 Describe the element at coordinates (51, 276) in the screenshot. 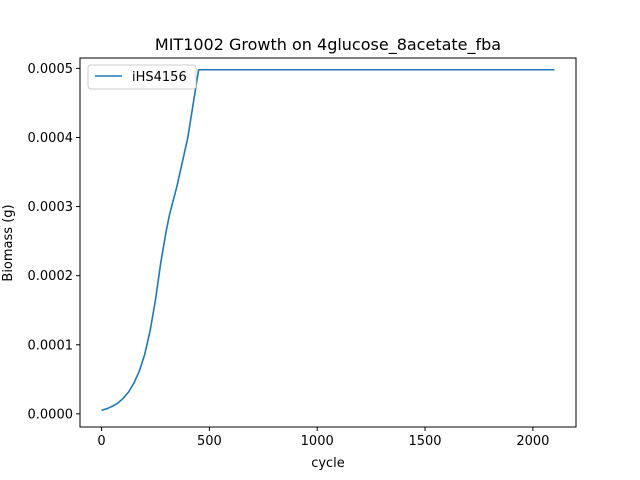

I see `y-tick-label: 0.0002` at that location.